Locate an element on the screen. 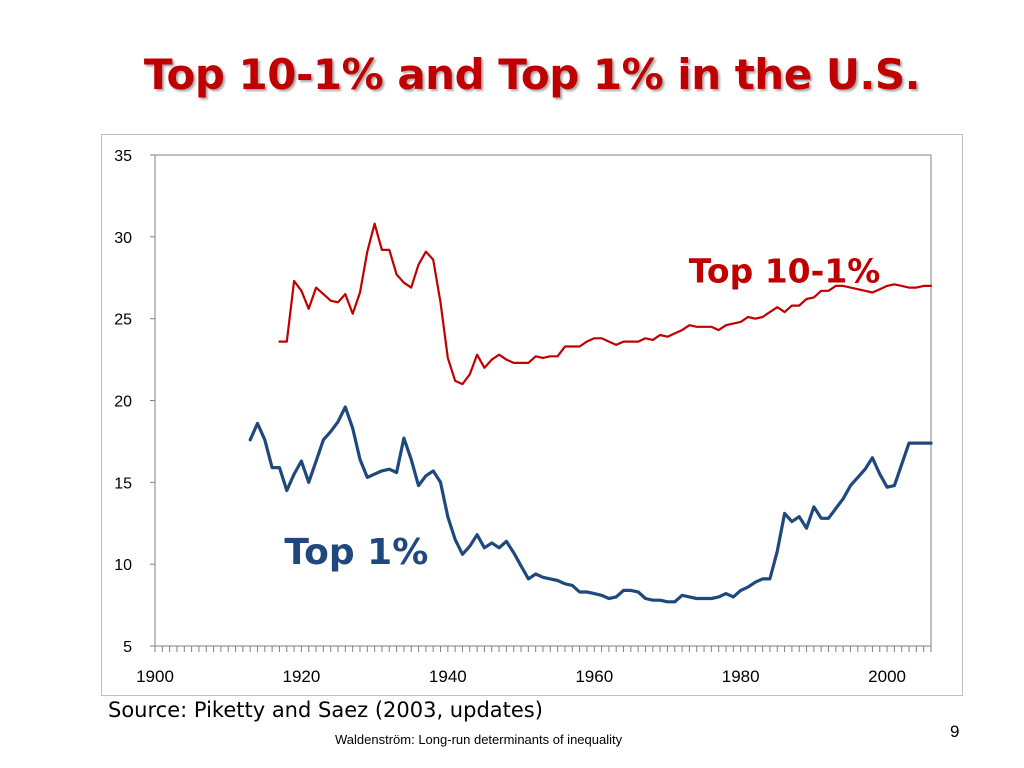 The height and width of the screenshot is (768, 1024). y-tick-label: 5 is located at coordinates (127, 647).